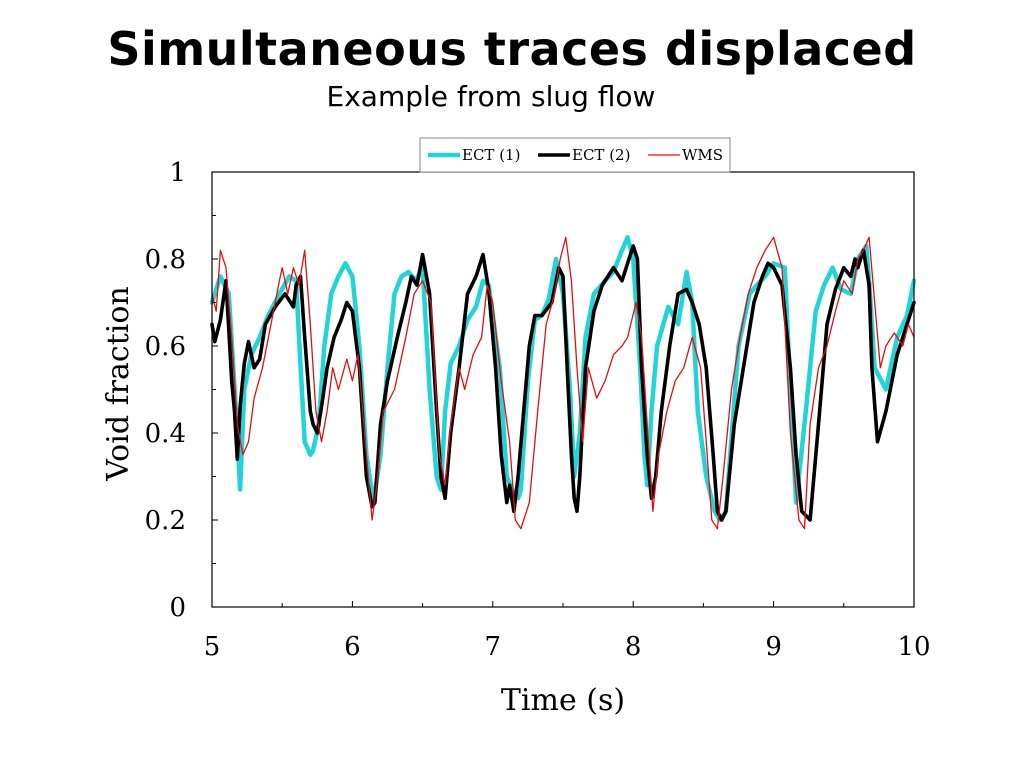 The image size is (1024, 768). Describe the element at coordinates (177, 608) in the screenshot. I see `y-tick-label: 0` at that location.